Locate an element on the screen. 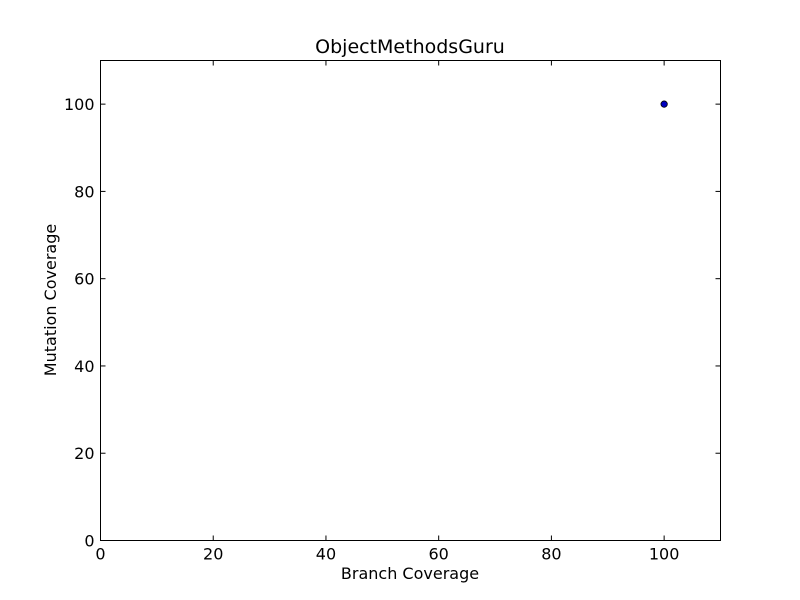 The width and height of the screenshot is (800, 600). y-axis-label: Mutation Coverage is located at coordinates (50, 300).